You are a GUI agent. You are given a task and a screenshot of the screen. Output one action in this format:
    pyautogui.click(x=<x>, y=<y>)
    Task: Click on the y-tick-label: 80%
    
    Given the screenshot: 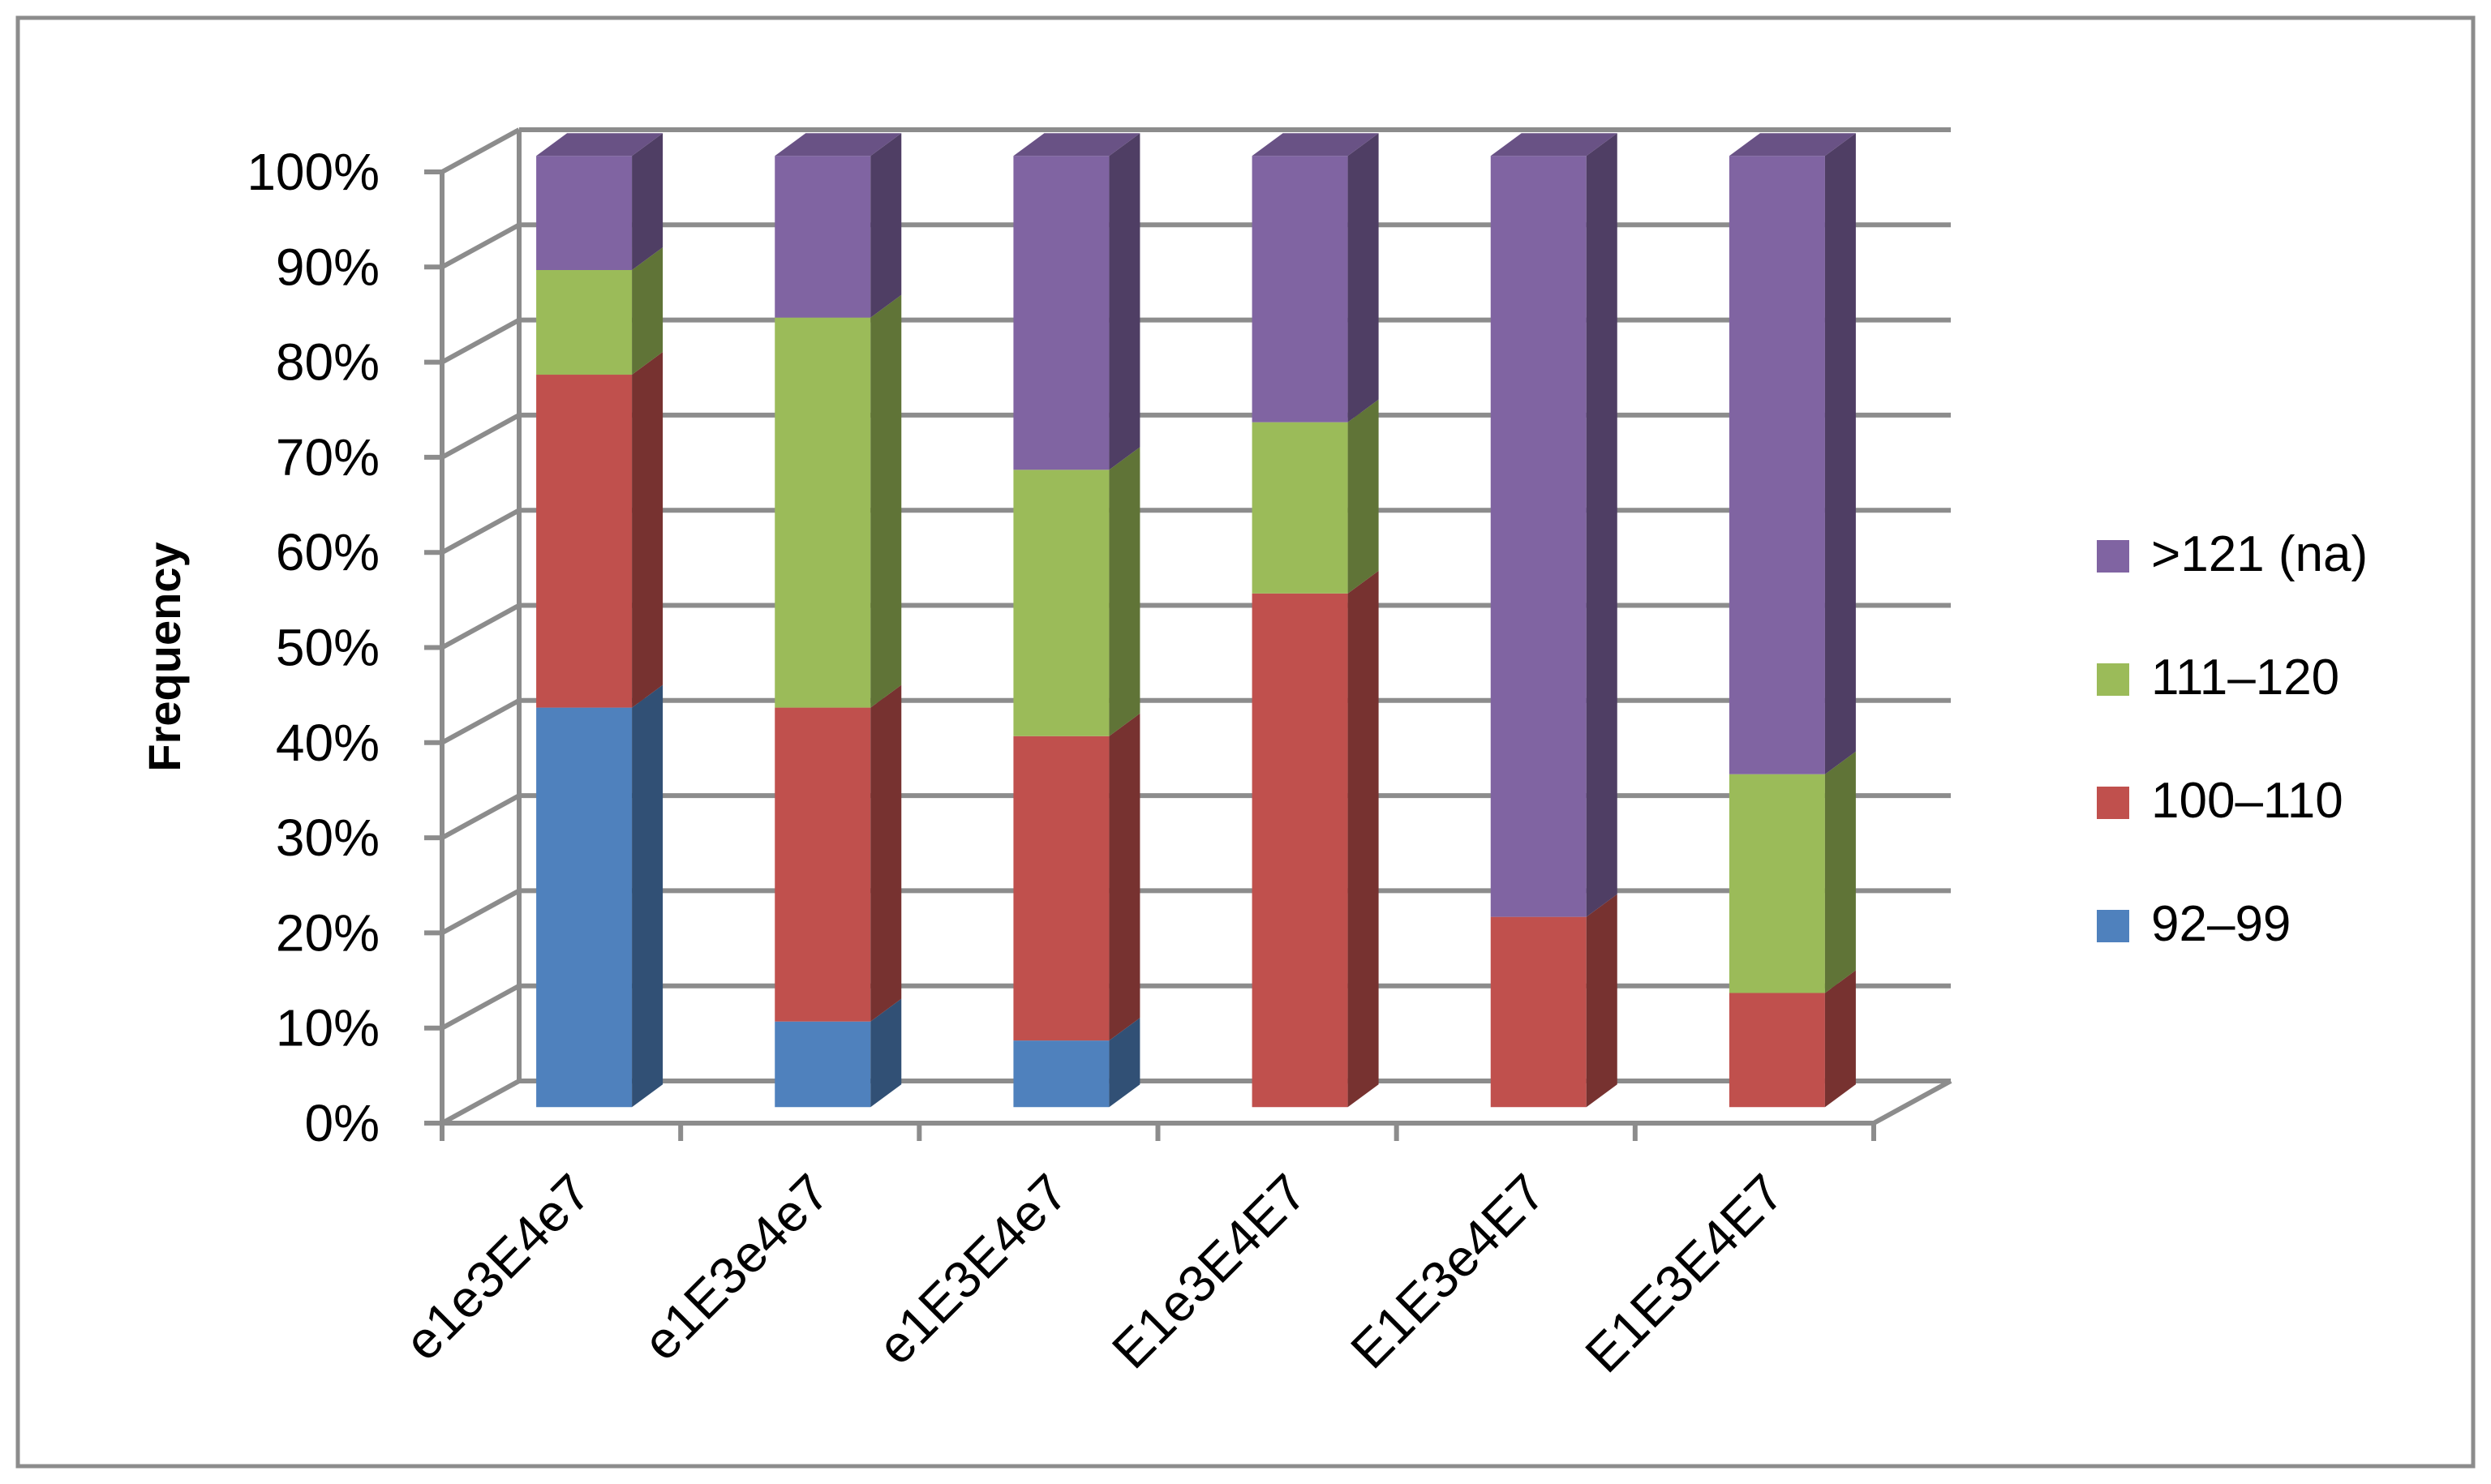 What is the action you would take?
    pyautogui.click(x=328, y=362)
    